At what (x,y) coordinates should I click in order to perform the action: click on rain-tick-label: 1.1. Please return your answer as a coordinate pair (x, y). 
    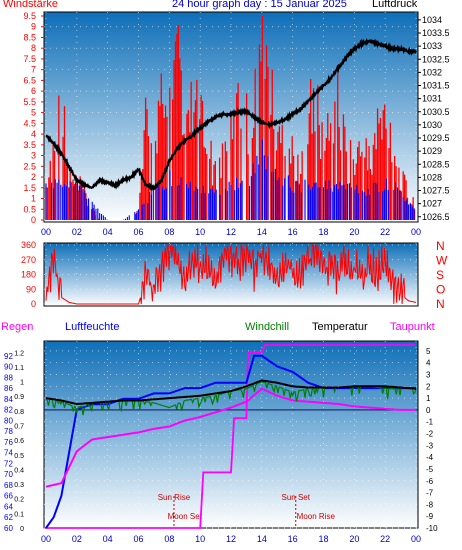
    Looking at the image, I should click on (19, 368).